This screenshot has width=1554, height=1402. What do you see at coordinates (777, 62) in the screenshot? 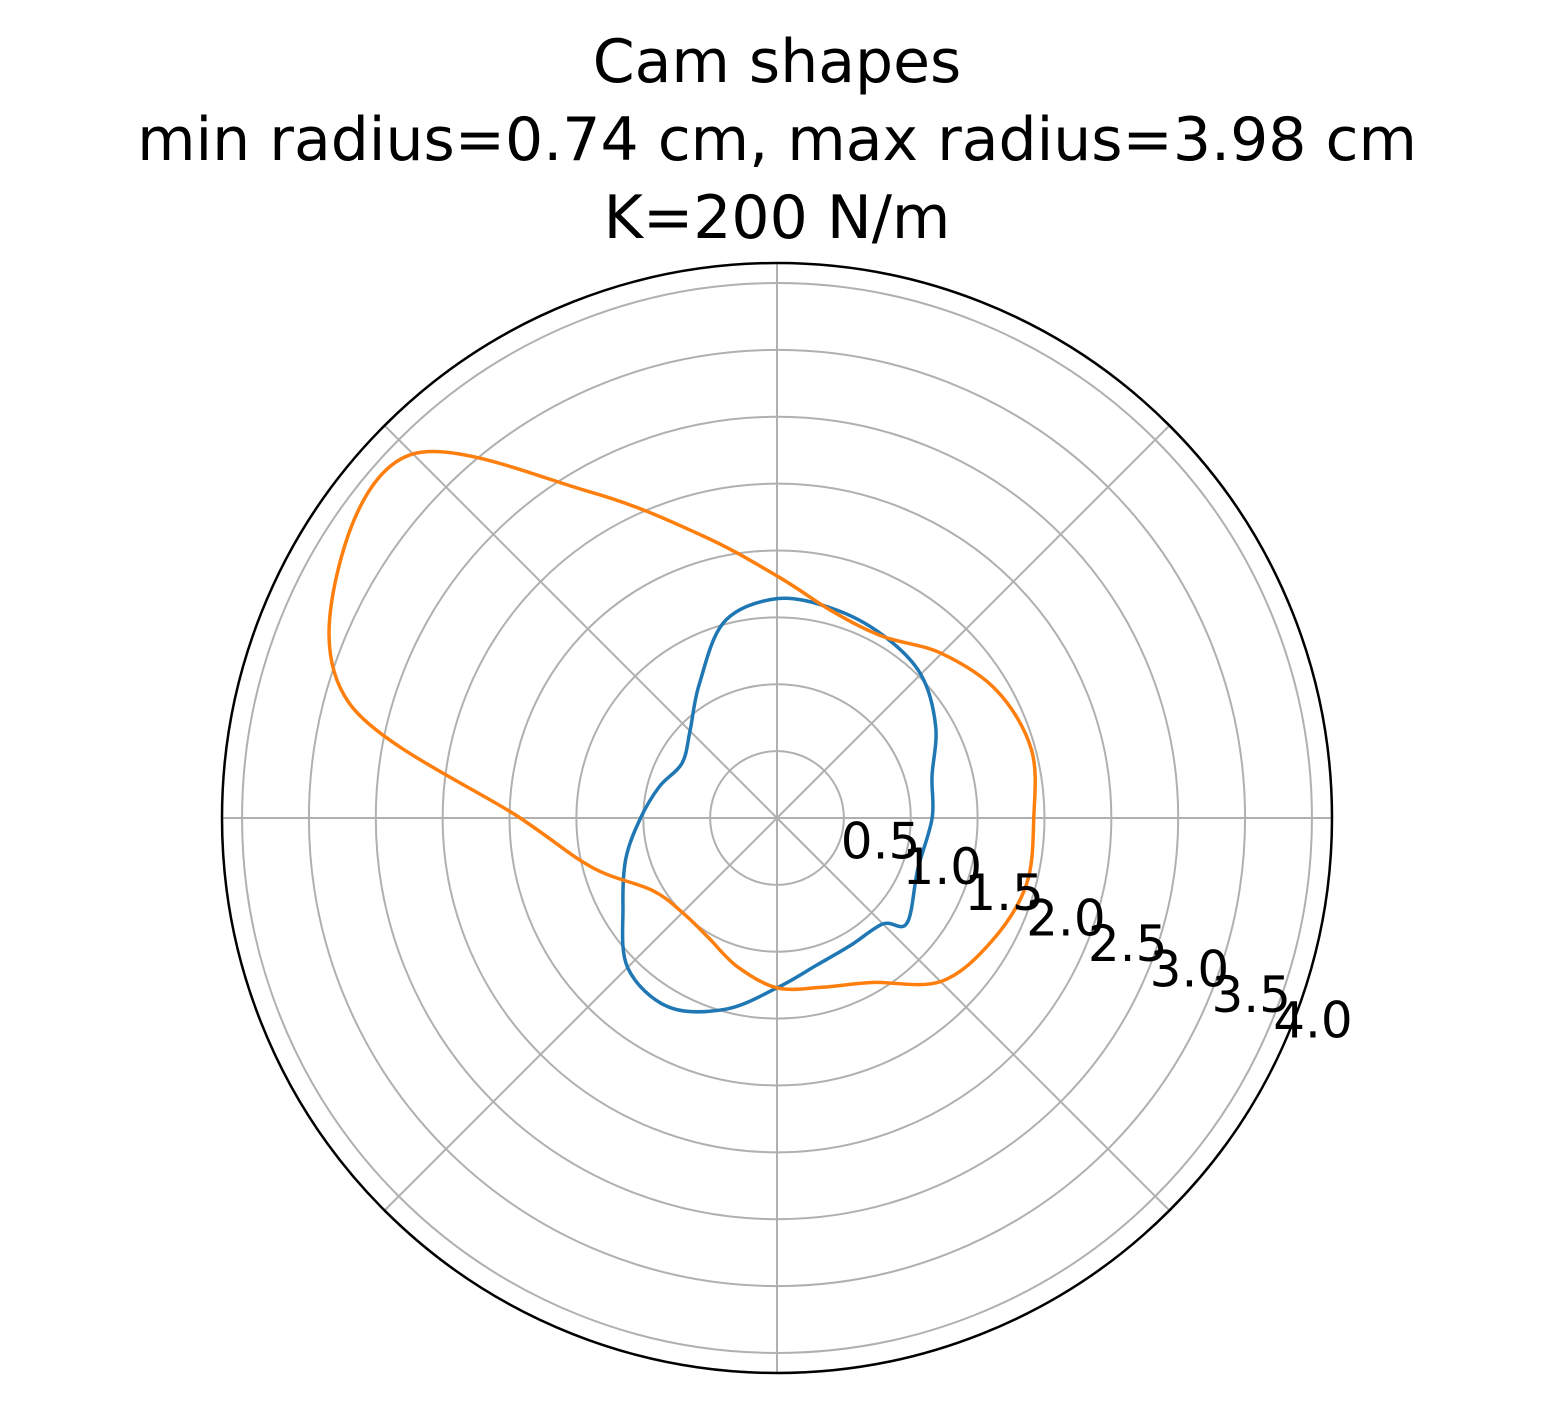
I see `chart-title-line-1: Cam shapes` at bounding box center [777, 62].